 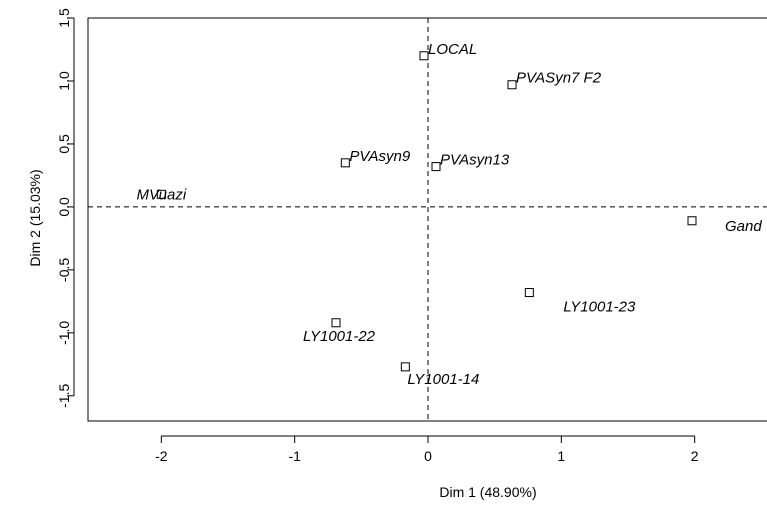 What do you see at coordinates (64, 81) in the screenshot?
I see `y-tick-label: 1.0` at bounding box center [64, 81].